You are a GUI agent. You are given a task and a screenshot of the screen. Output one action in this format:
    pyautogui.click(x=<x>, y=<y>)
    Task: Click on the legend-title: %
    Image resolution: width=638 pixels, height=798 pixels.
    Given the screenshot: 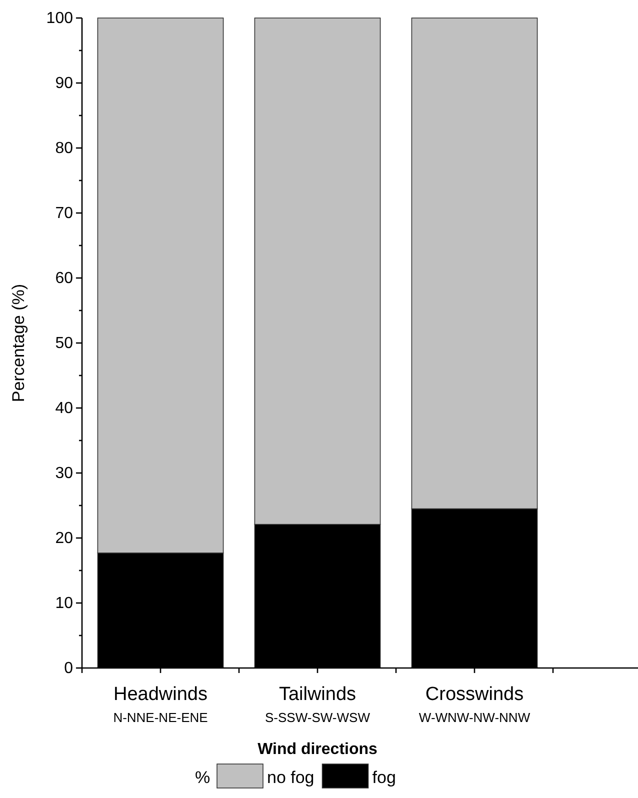 What is the action you would take?
    pyautogui.click(x=202, y=777)
    